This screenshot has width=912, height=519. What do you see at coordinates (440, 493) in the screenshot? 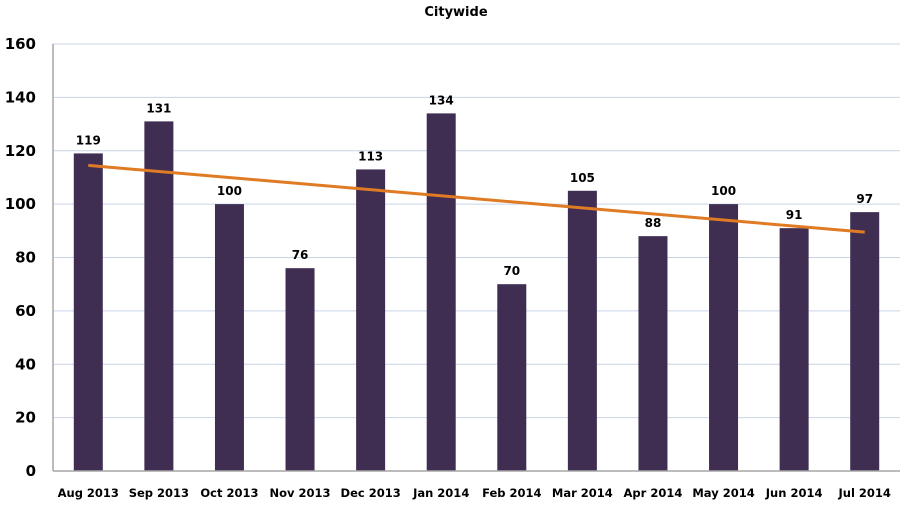
I see `x-tick-label: Jan 2014` at bounding box center [440, 493].